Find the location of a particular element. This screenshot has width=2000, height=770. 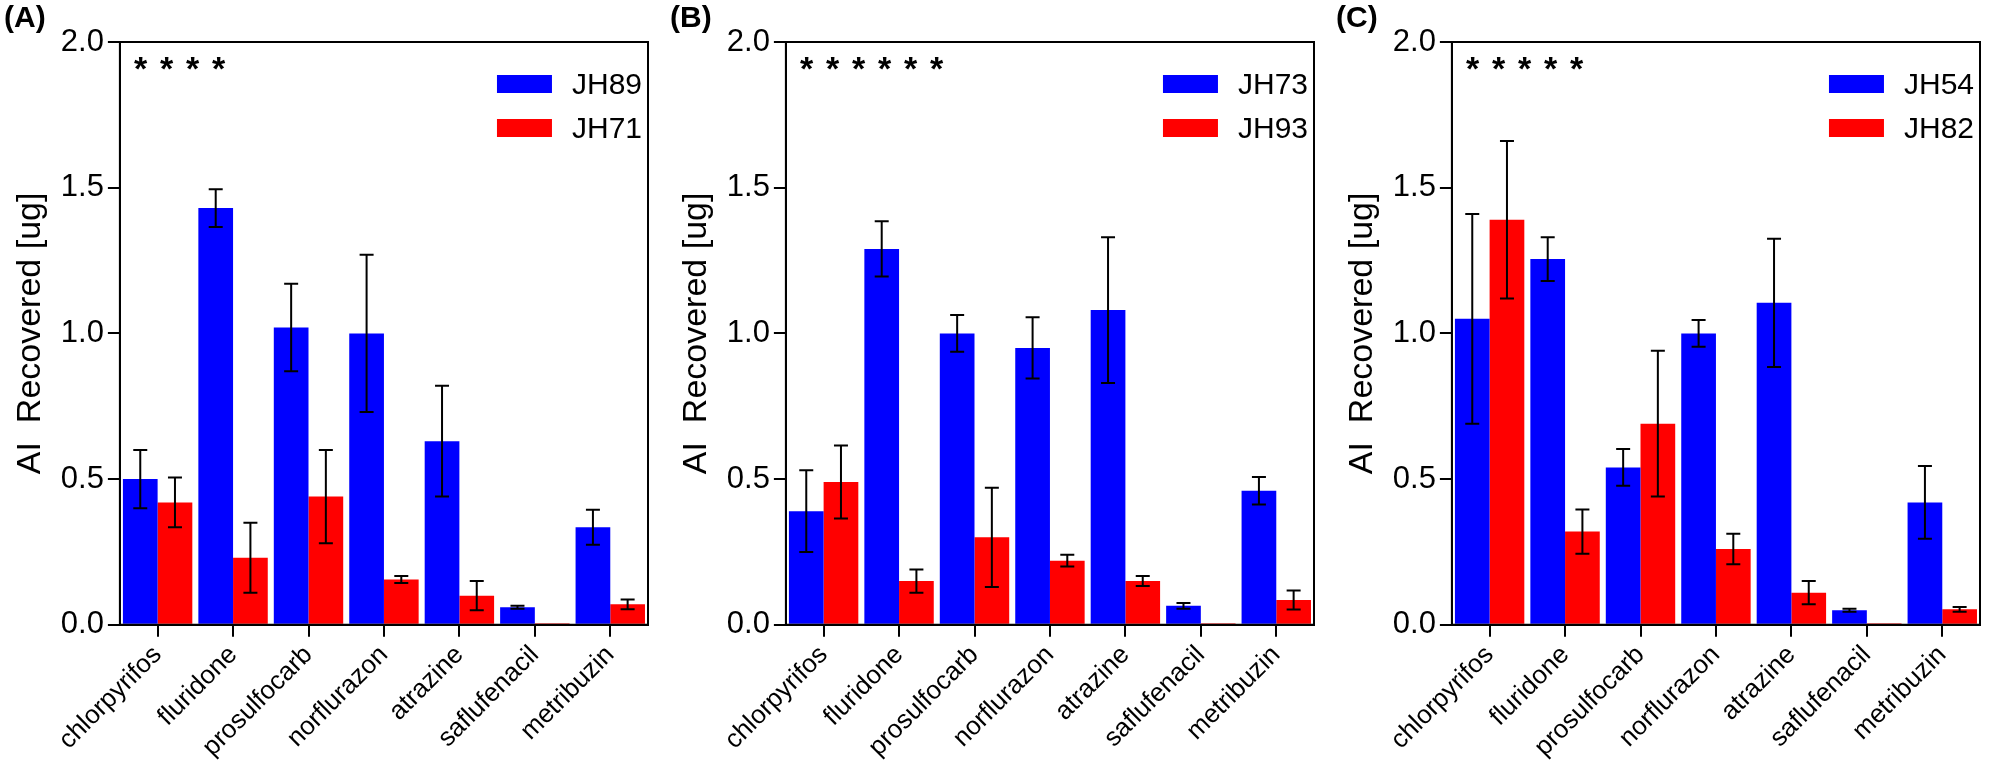

chart-title: (C) is located at coordinates (1357, 17).